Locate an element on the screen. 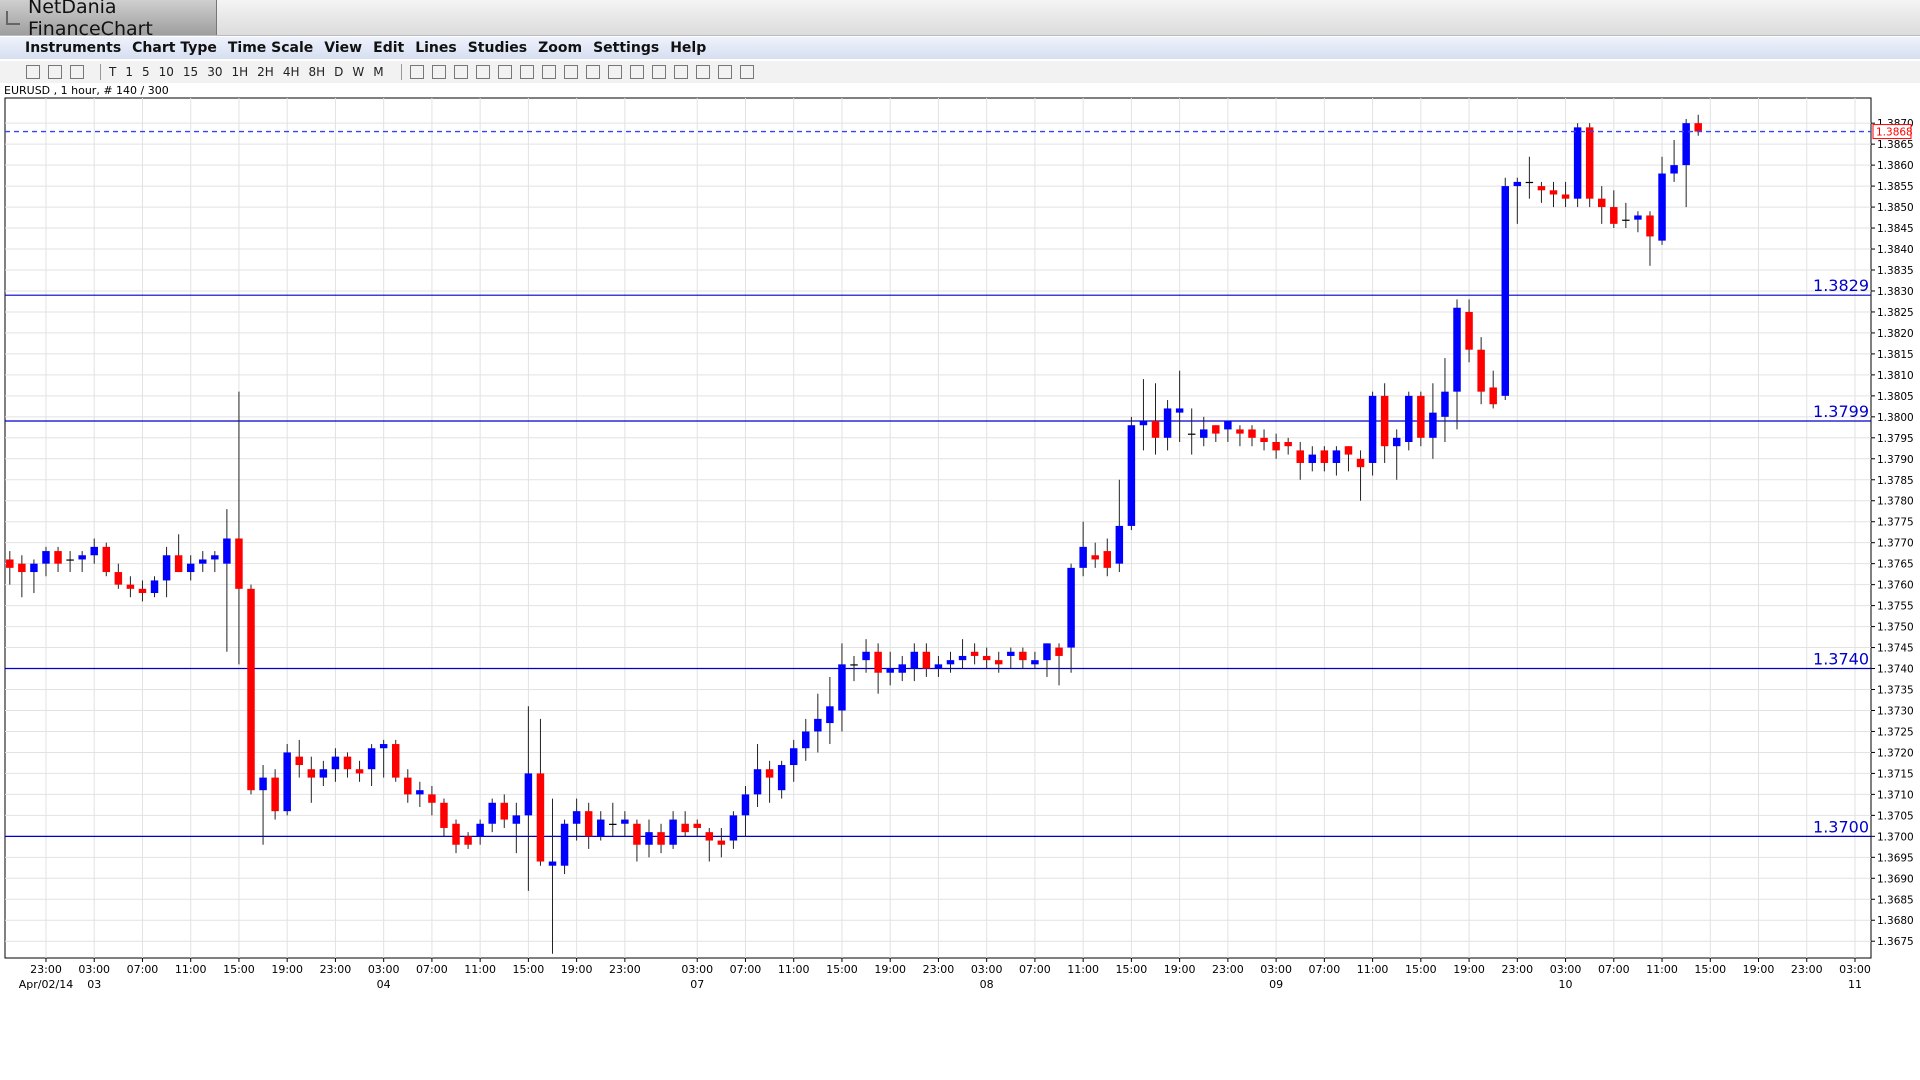 This screenshot has width=1920, height=1080. timescale-button: 8H is located at coordinates (317, 72).